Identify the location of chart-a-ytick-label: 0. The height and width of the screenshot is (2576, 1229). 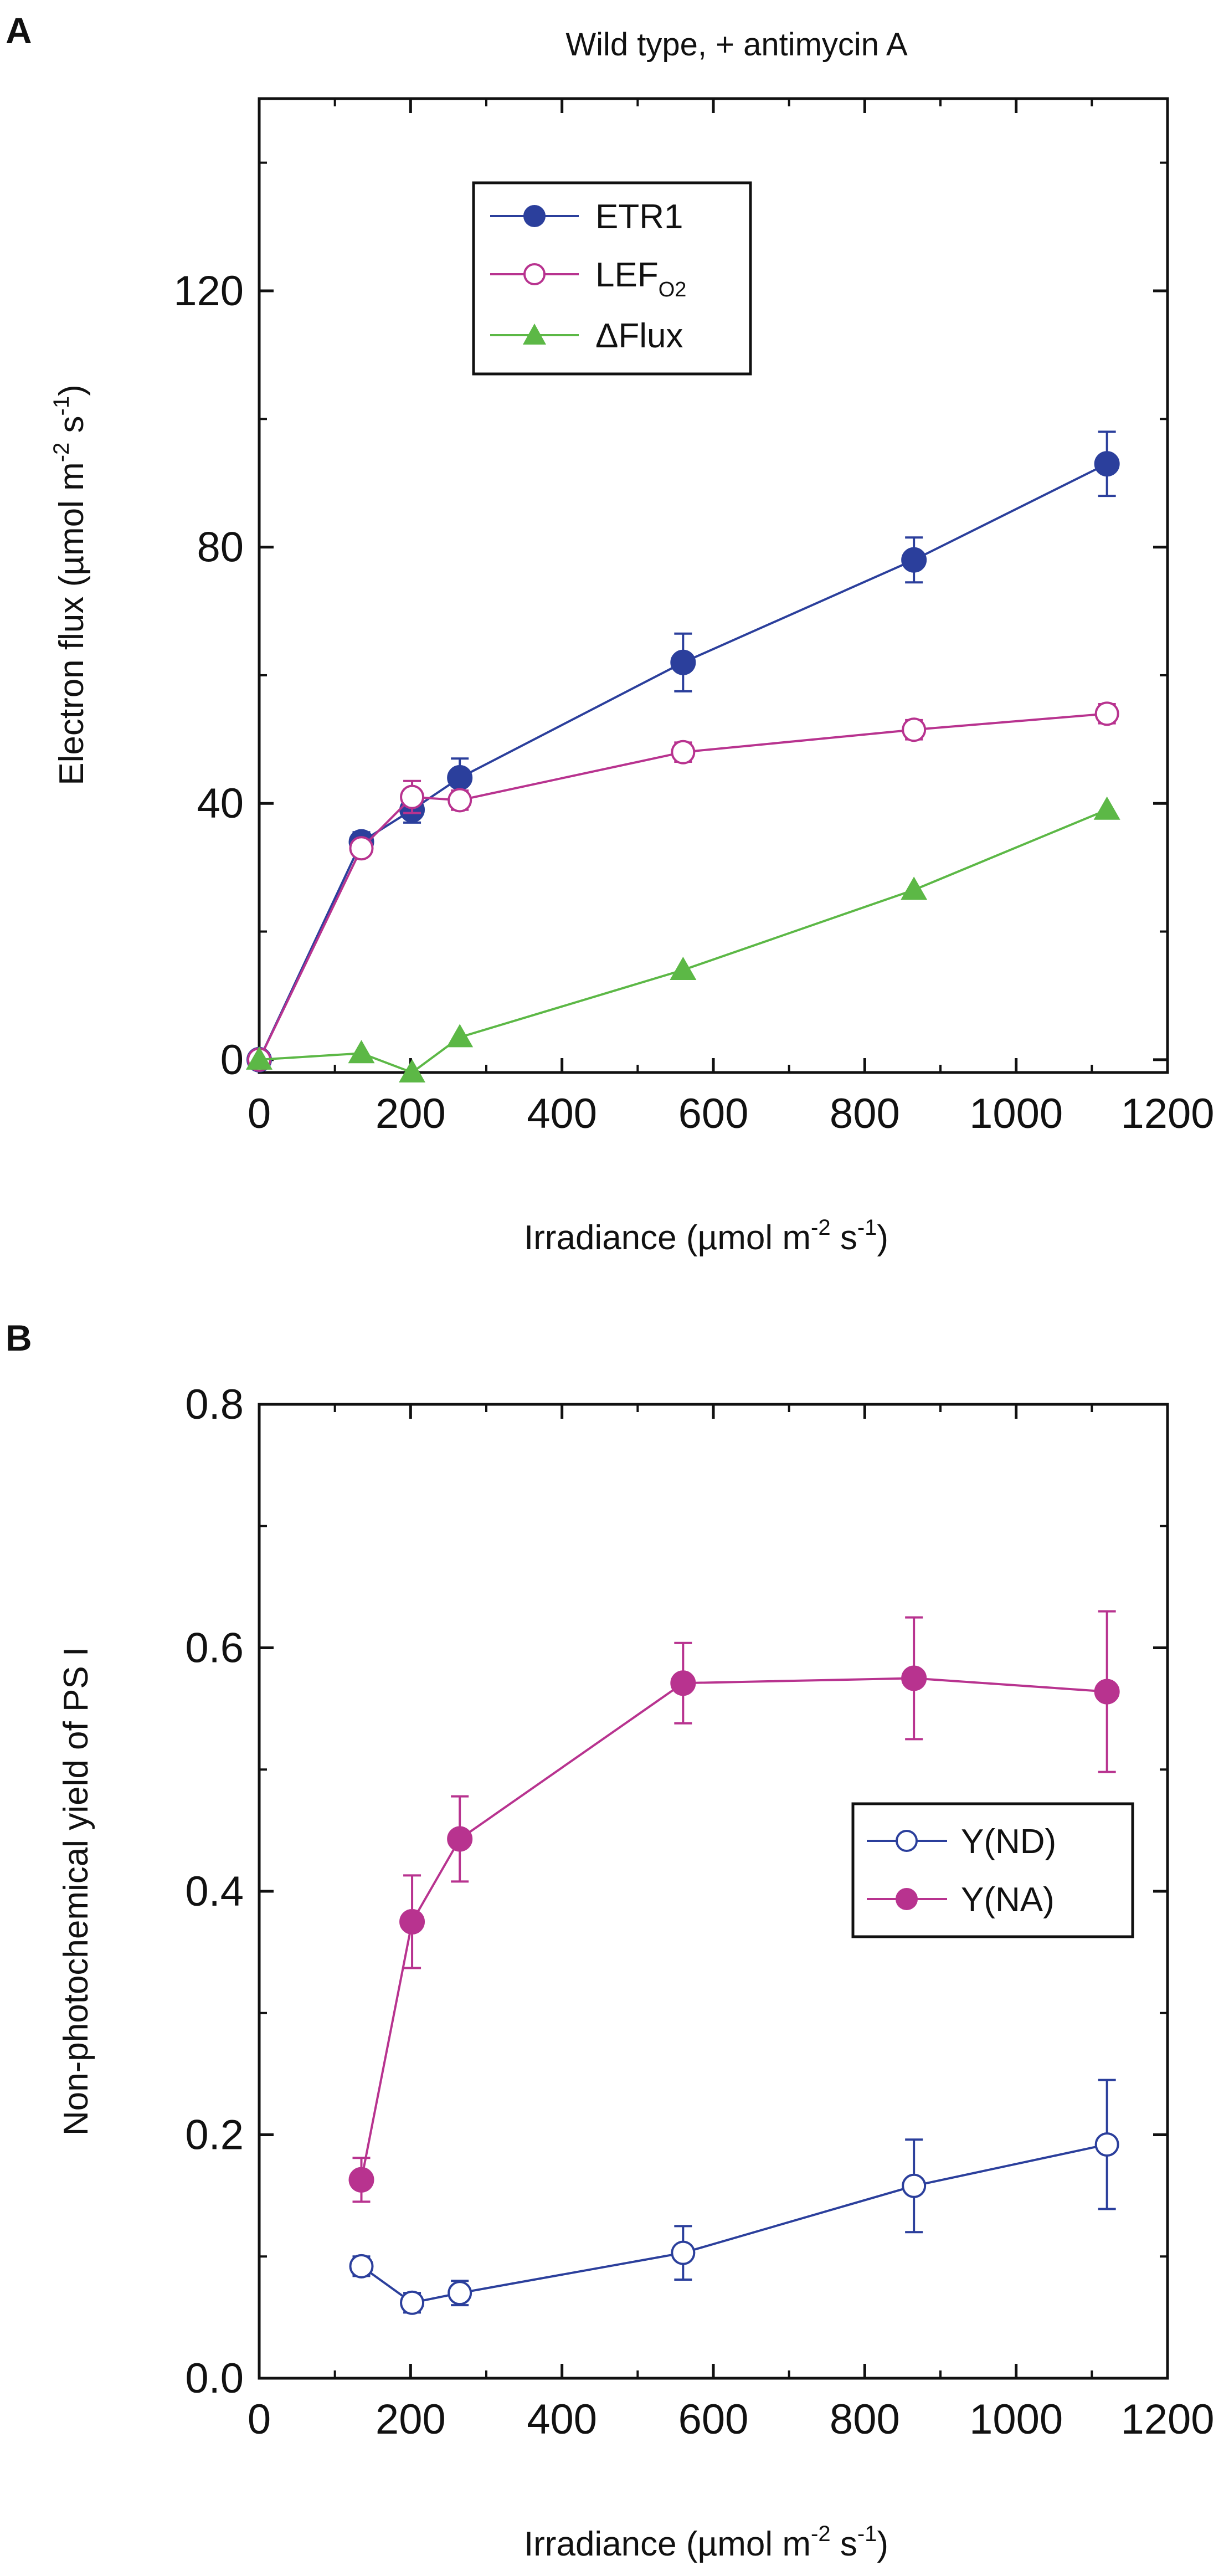
(232, 1060).